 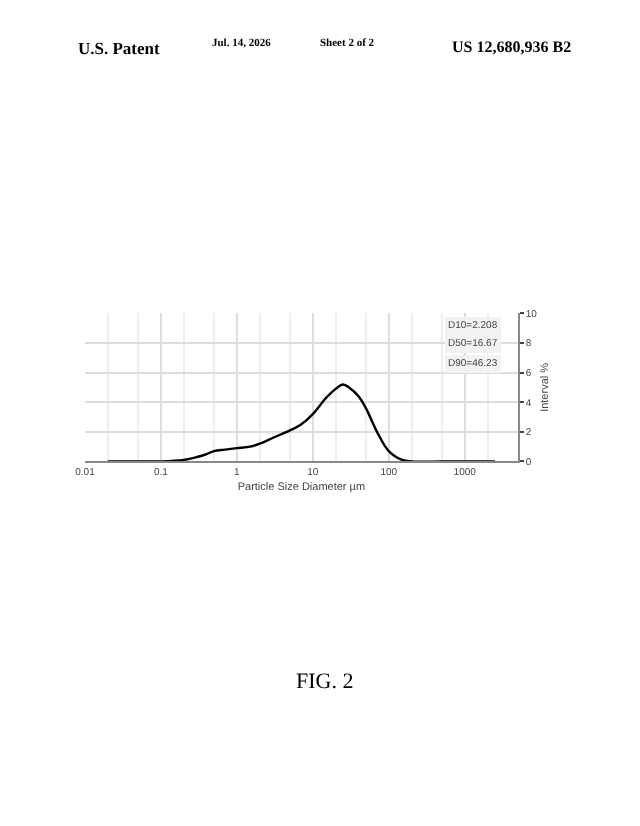 I want to click on text: U.S. Patent, so click(x=119, y=48).